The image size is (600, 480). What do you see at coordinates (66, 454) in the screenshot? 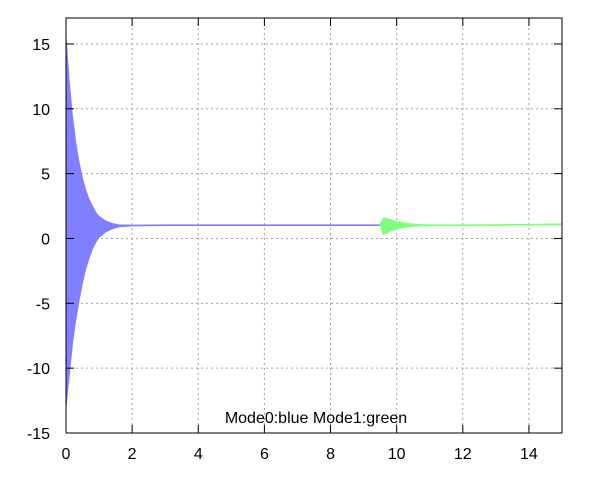
I see `x-tick-label: 0` at bounding box center [66, 454].